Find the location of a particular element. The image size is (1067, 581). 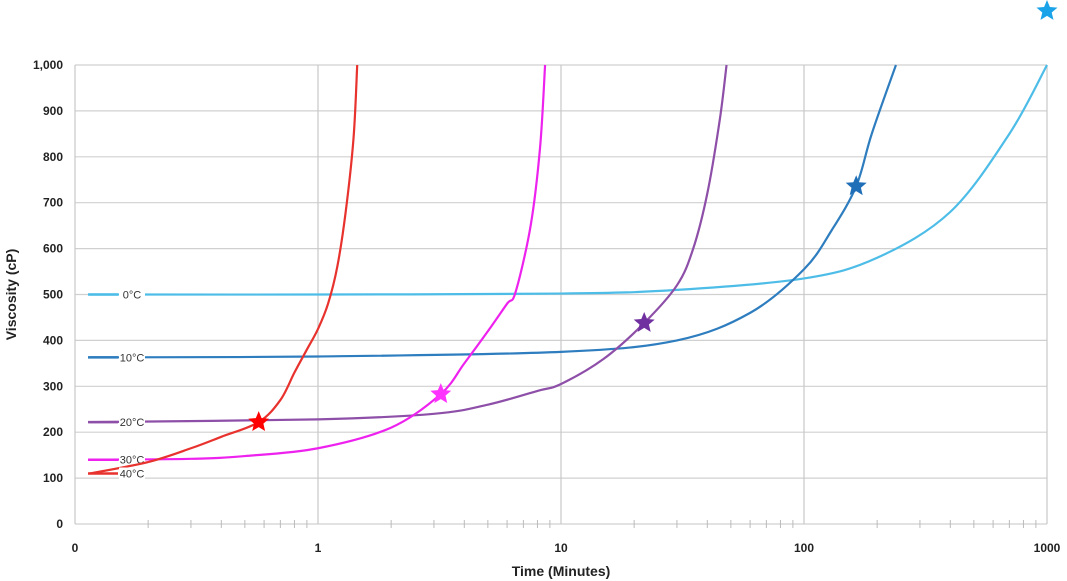

series-label: 20°C is located at coordinates (132, 423).